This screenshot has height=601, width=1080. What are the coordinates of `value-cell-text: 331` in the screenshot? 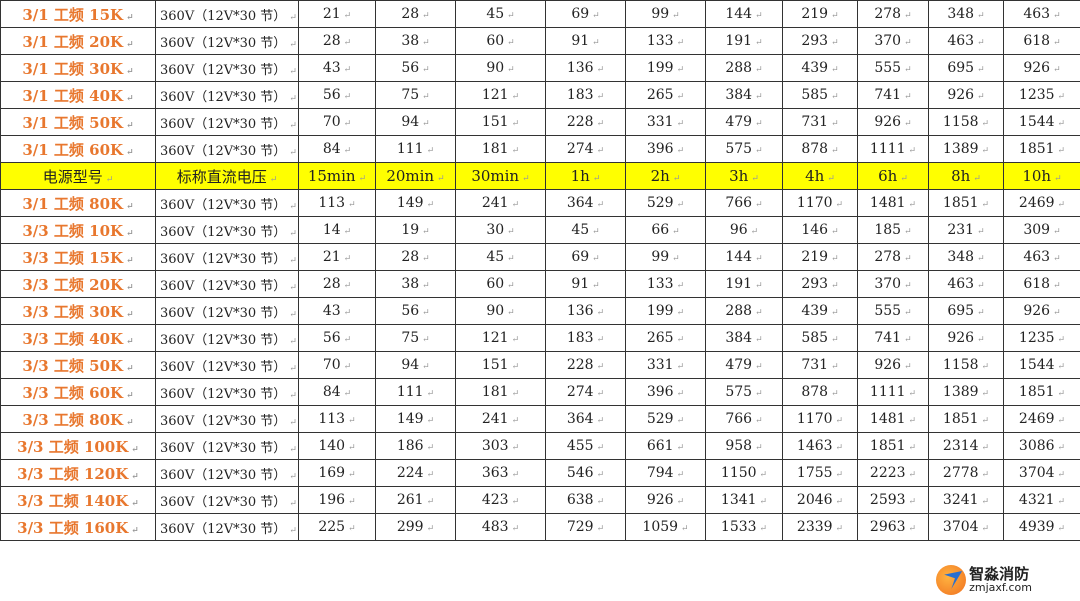 It's located at (660, 122).